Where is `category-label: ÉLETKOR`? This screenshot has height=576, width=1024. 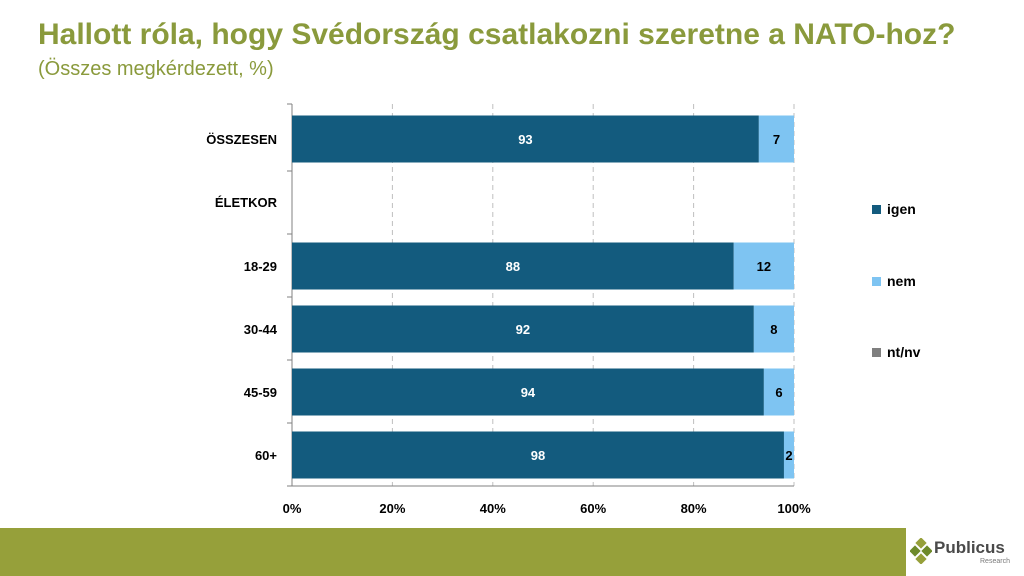 category-label: ÉLETKOR is located at coordinates (246, 202).